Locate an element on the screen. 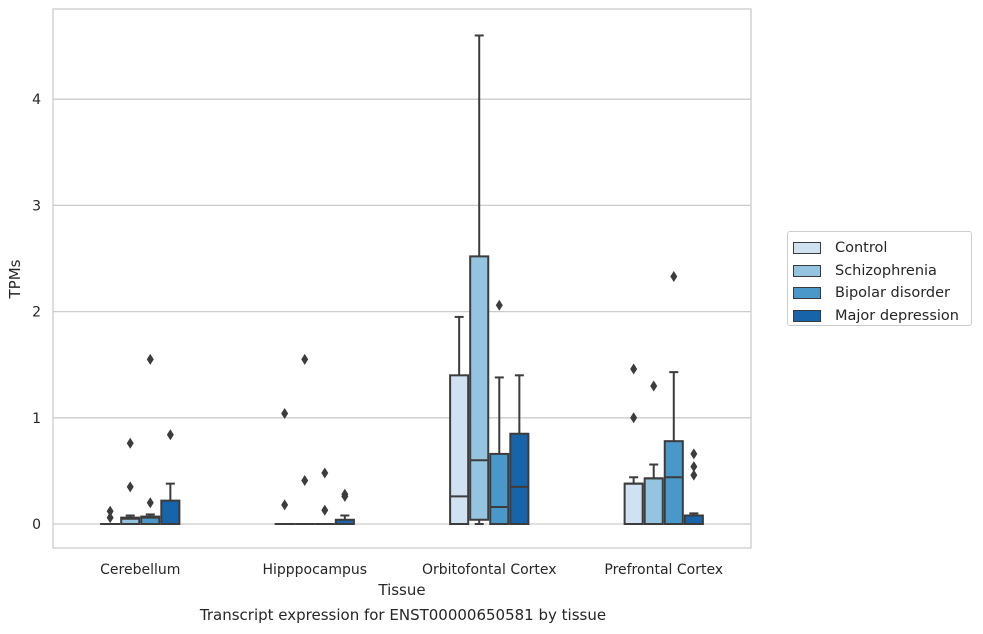 This screenshot has width=983, height=634. x-tick-label: Hipppocampus is located at coordinates (314, 570).